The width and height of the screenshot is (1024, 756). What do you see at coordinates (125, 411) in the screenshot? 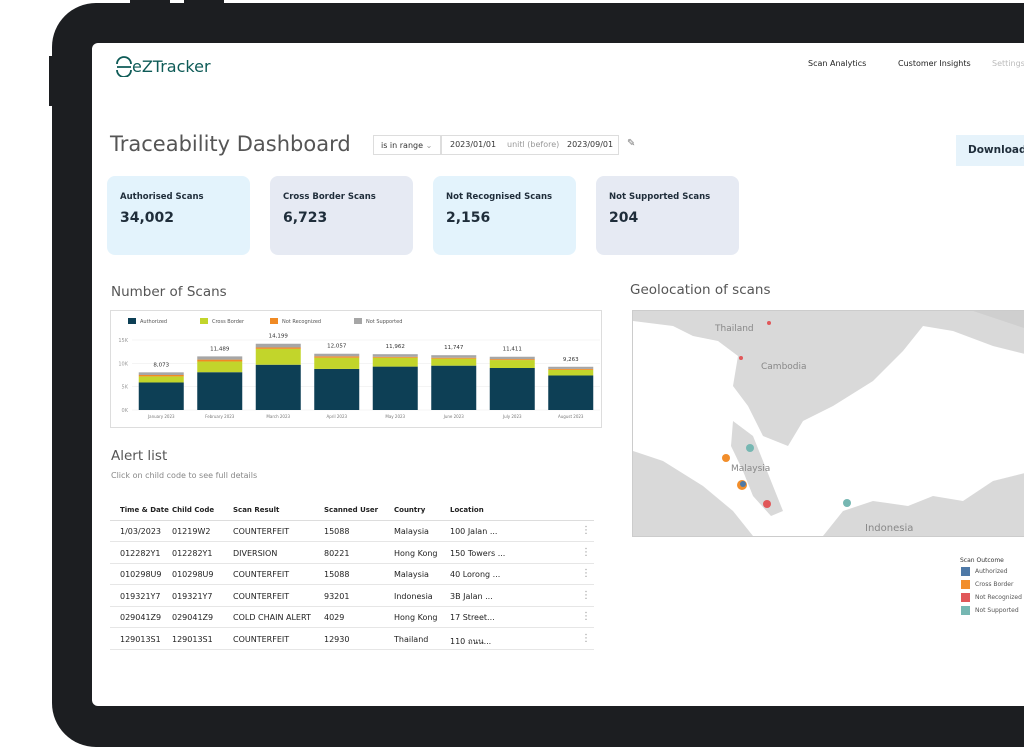
I see `y-tick-label: 0K` at bounding box center [125, 411].